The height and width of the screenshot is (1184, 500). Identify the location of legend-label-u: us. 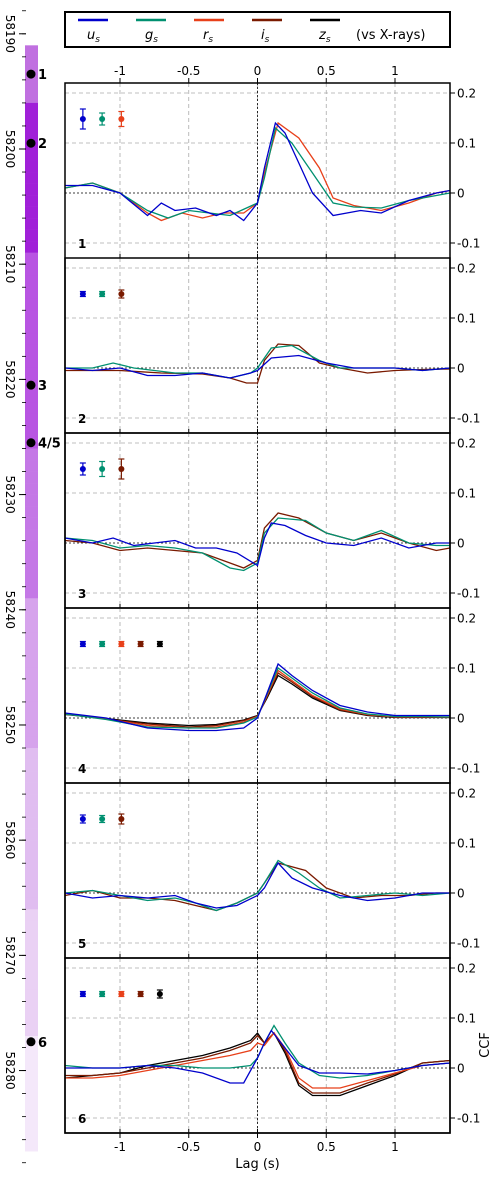
(93, 36).